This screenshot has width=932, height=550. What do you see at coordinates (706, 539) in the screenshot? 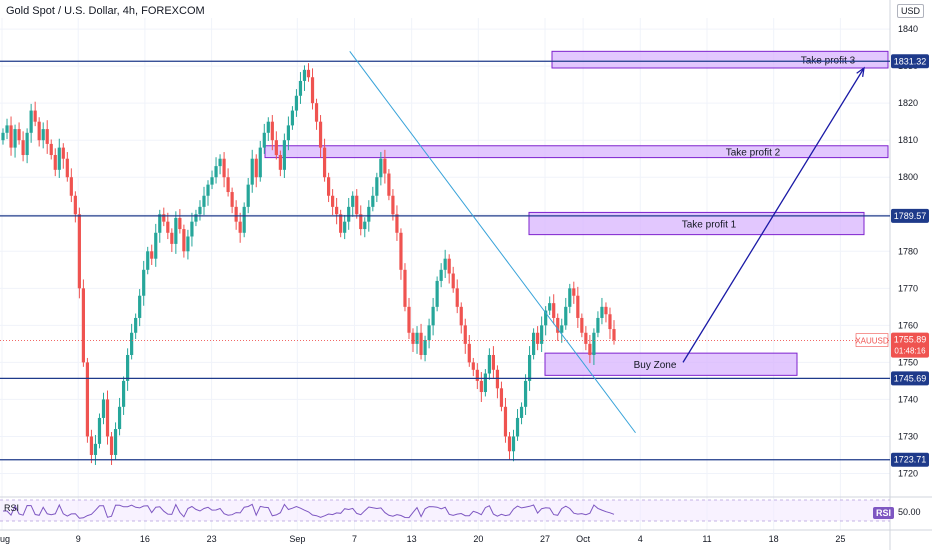
I see `x-tick-label: 11` at bounding box center [706, 539].